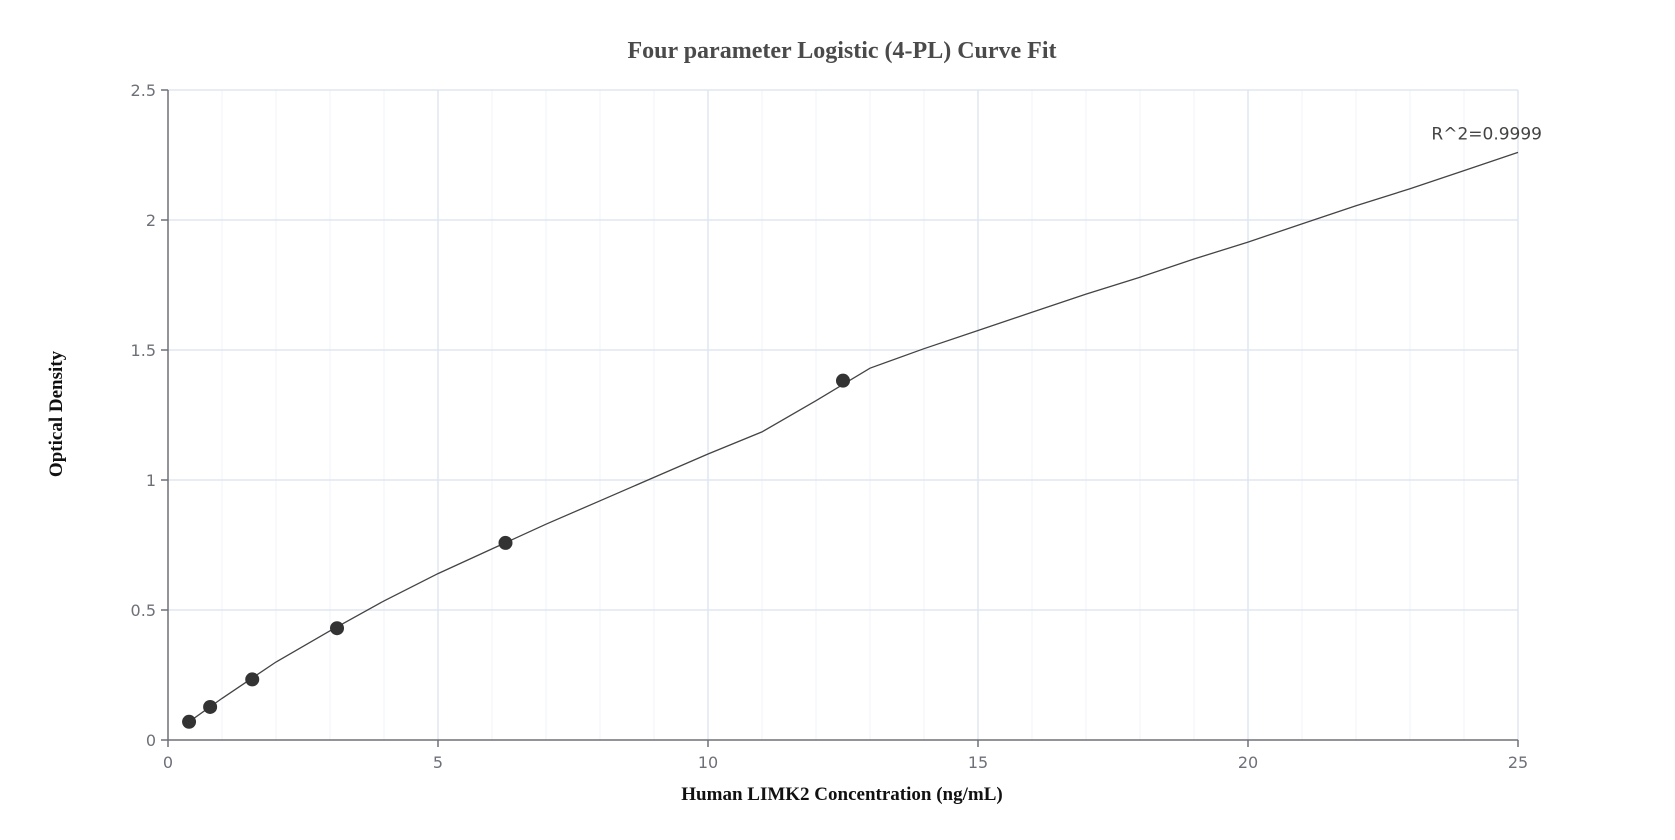 The image size is (1675, 840). I want to click on y-tick-label: 0.5, so click(143, 610).